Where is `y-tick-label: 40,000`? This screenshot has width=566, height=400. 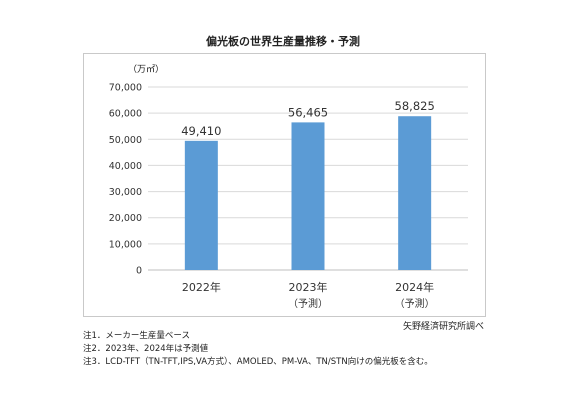 y-tick-label: 40,000 is located at coordinates (125, 166).